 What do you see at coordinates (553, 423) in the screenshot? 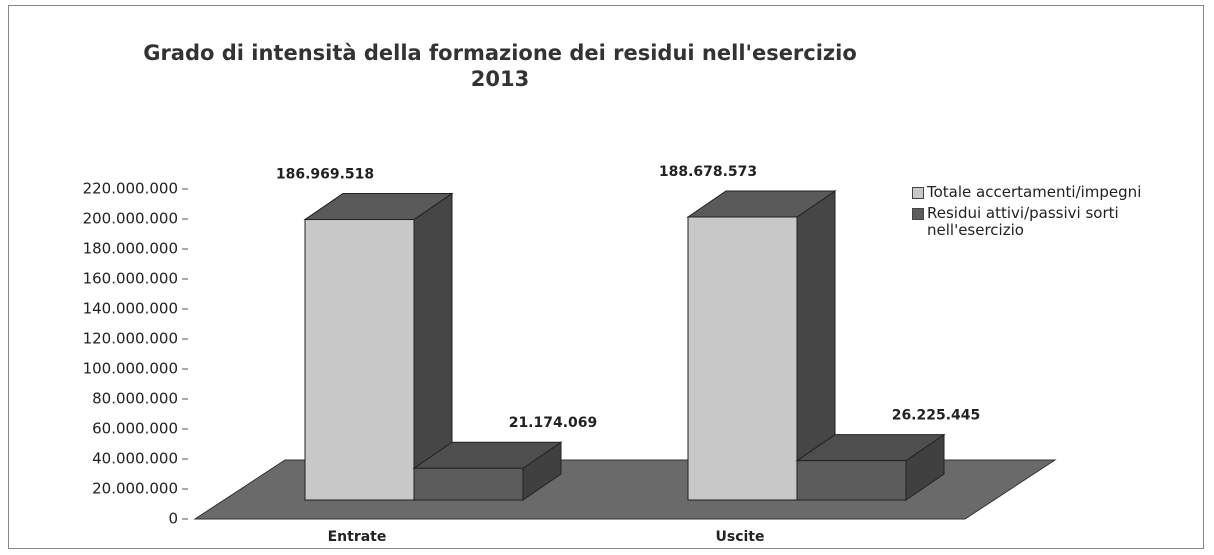
I see `value-label: 21.174.069` at bounding box center [553, 423].